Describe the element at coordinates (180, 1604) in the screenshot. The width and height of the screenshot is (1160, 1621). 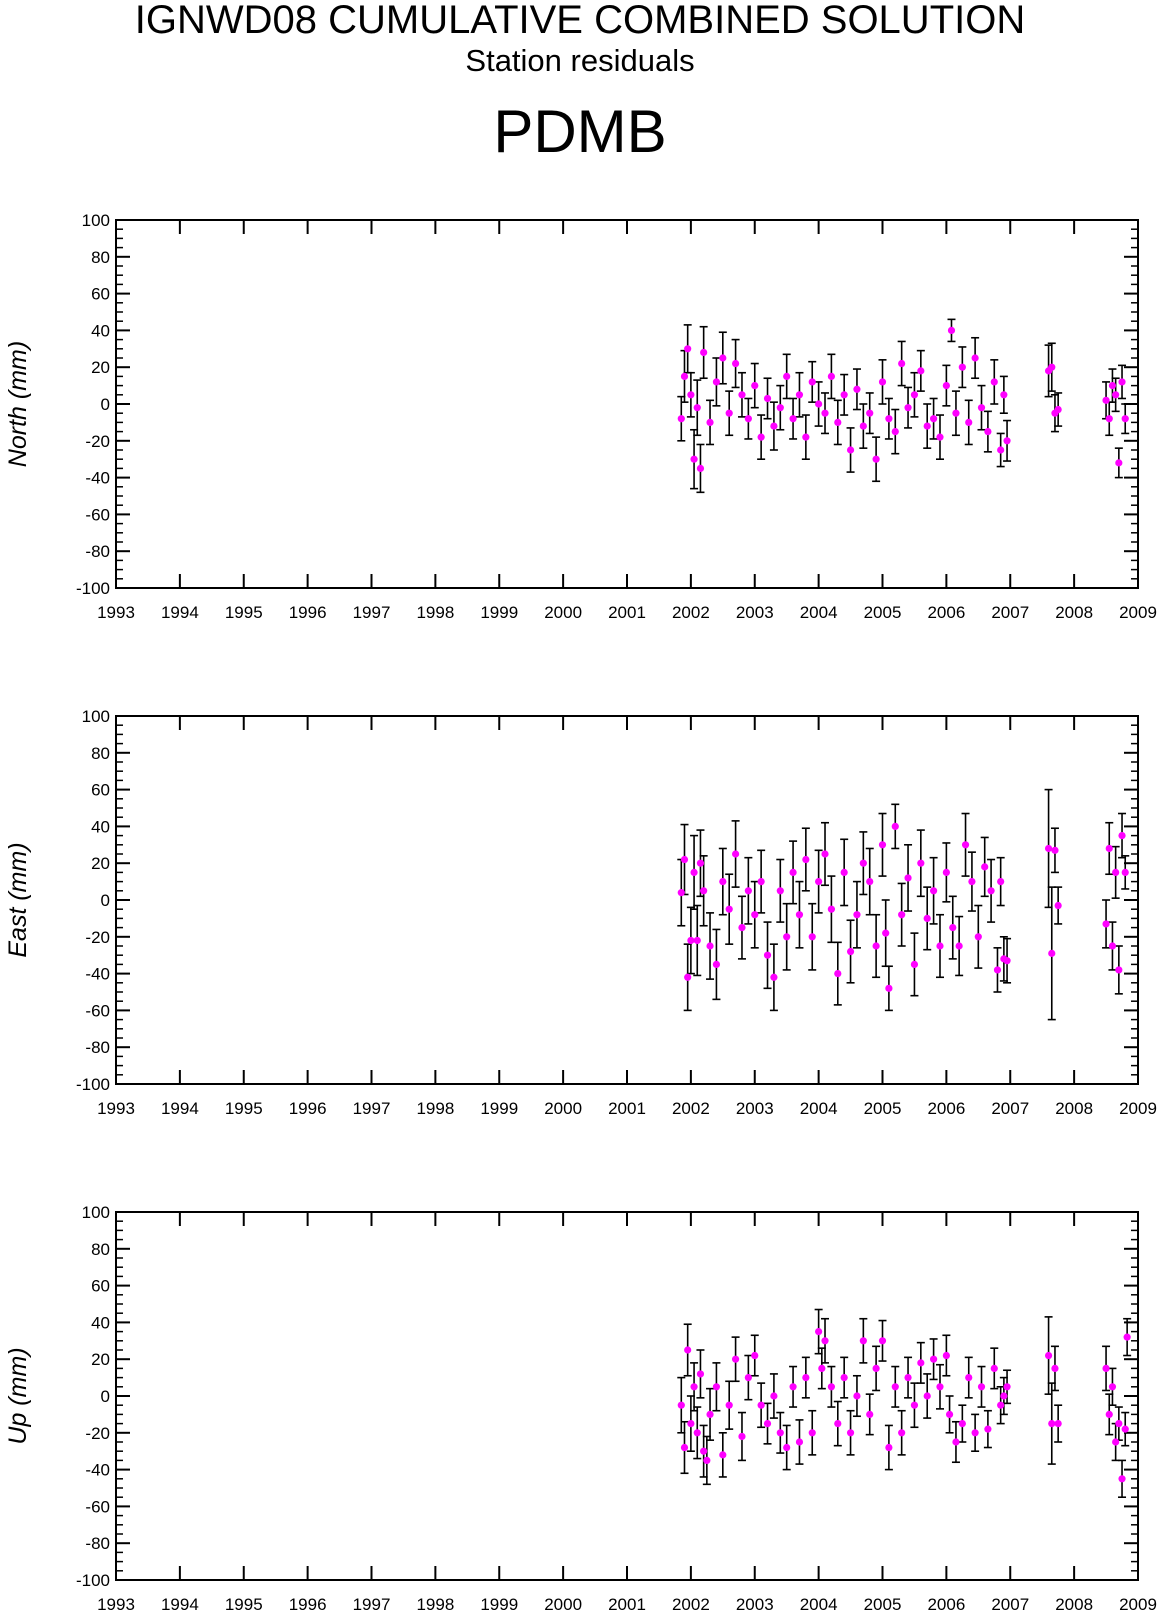
I see `x-tick-label: 1994` at that location.